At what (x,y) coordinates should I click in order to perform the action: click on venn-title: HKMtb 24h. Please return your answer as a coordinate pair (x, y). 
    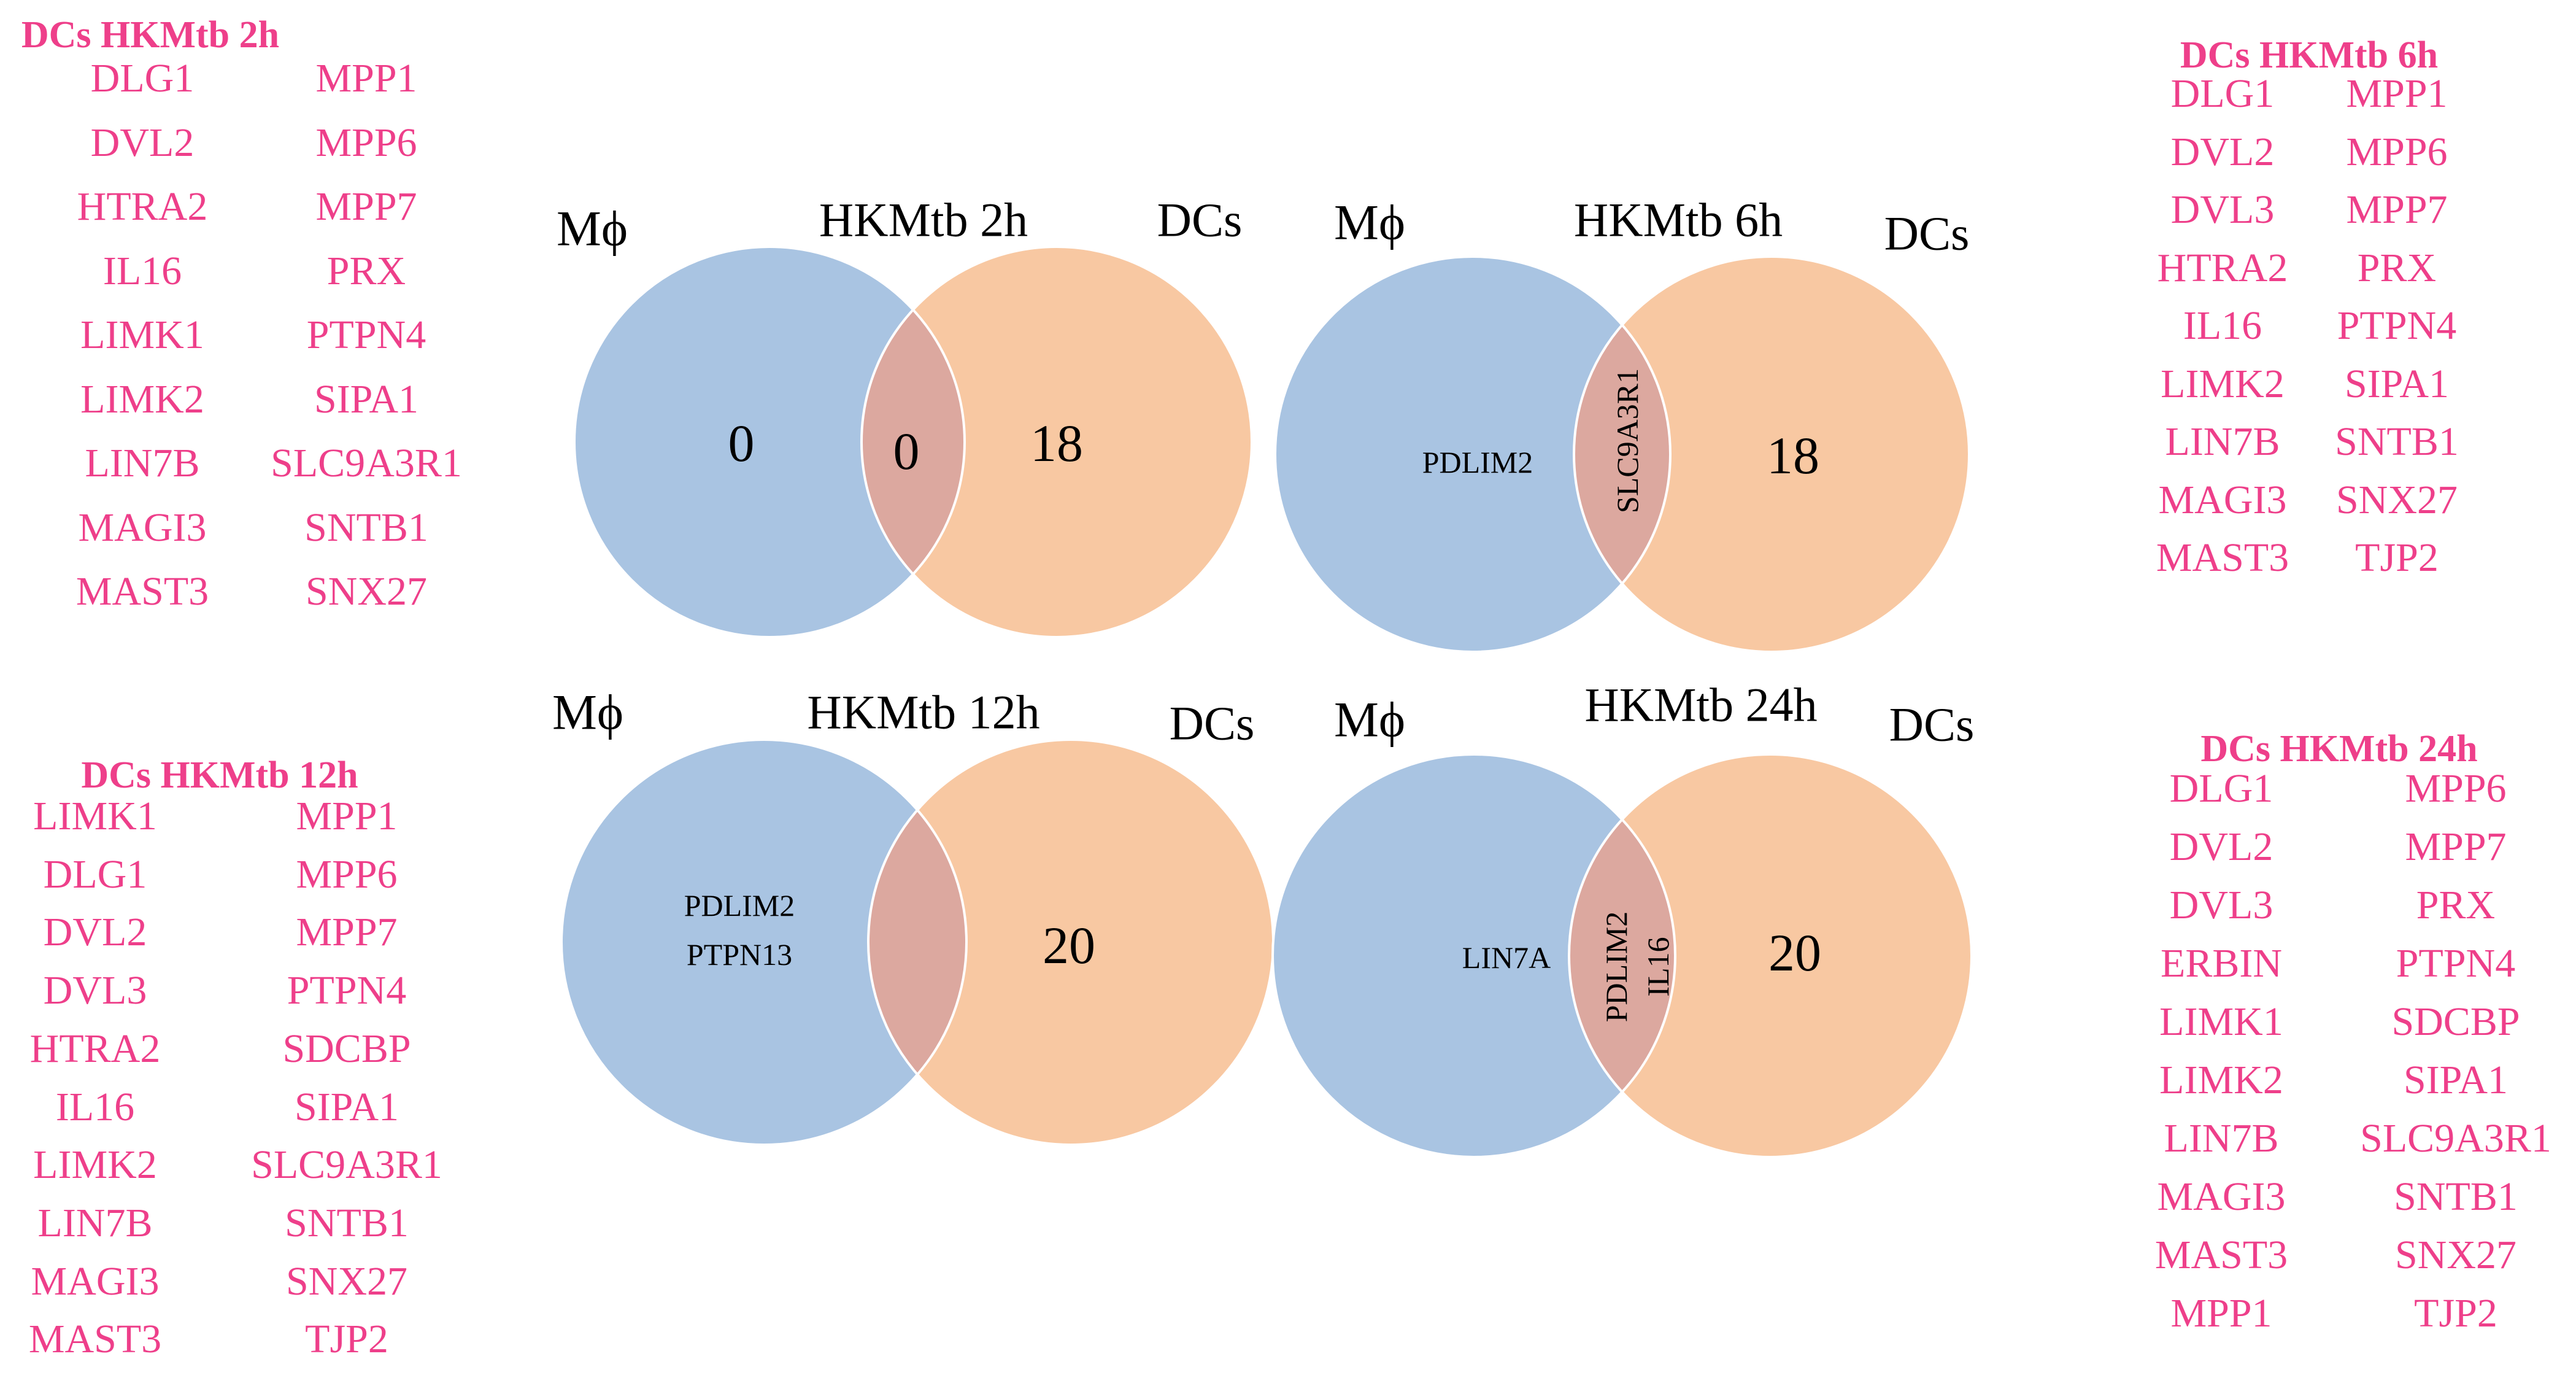
    Looking at the image, I should click on (1700, 705).